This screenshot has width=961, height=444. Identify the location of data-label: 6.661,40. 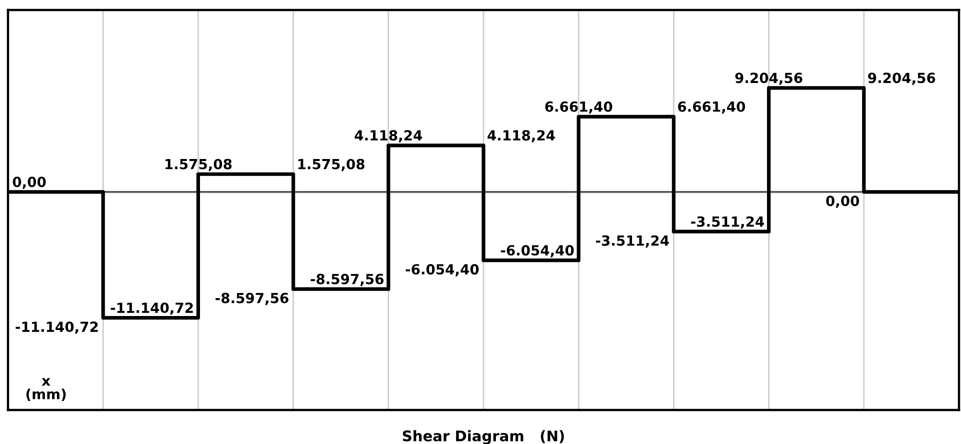
(578, 107).